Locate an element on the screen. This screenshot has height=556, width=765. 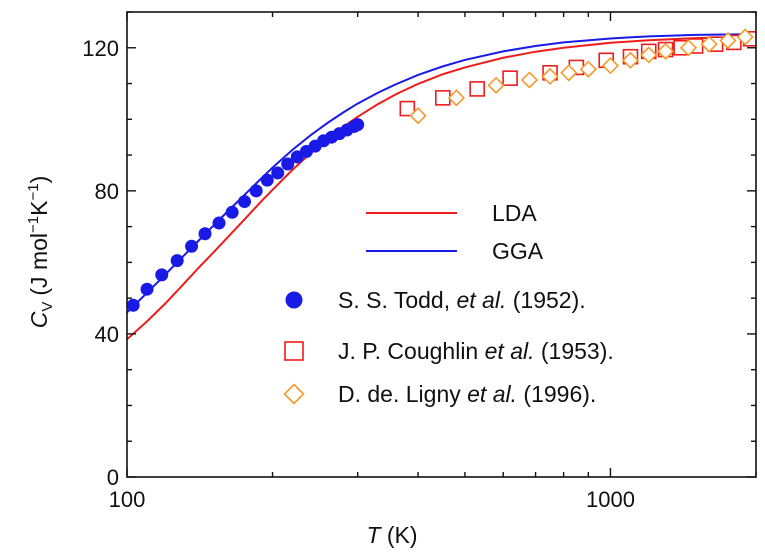
legend-label-year: (1996). is located at coordinates (556, 394).